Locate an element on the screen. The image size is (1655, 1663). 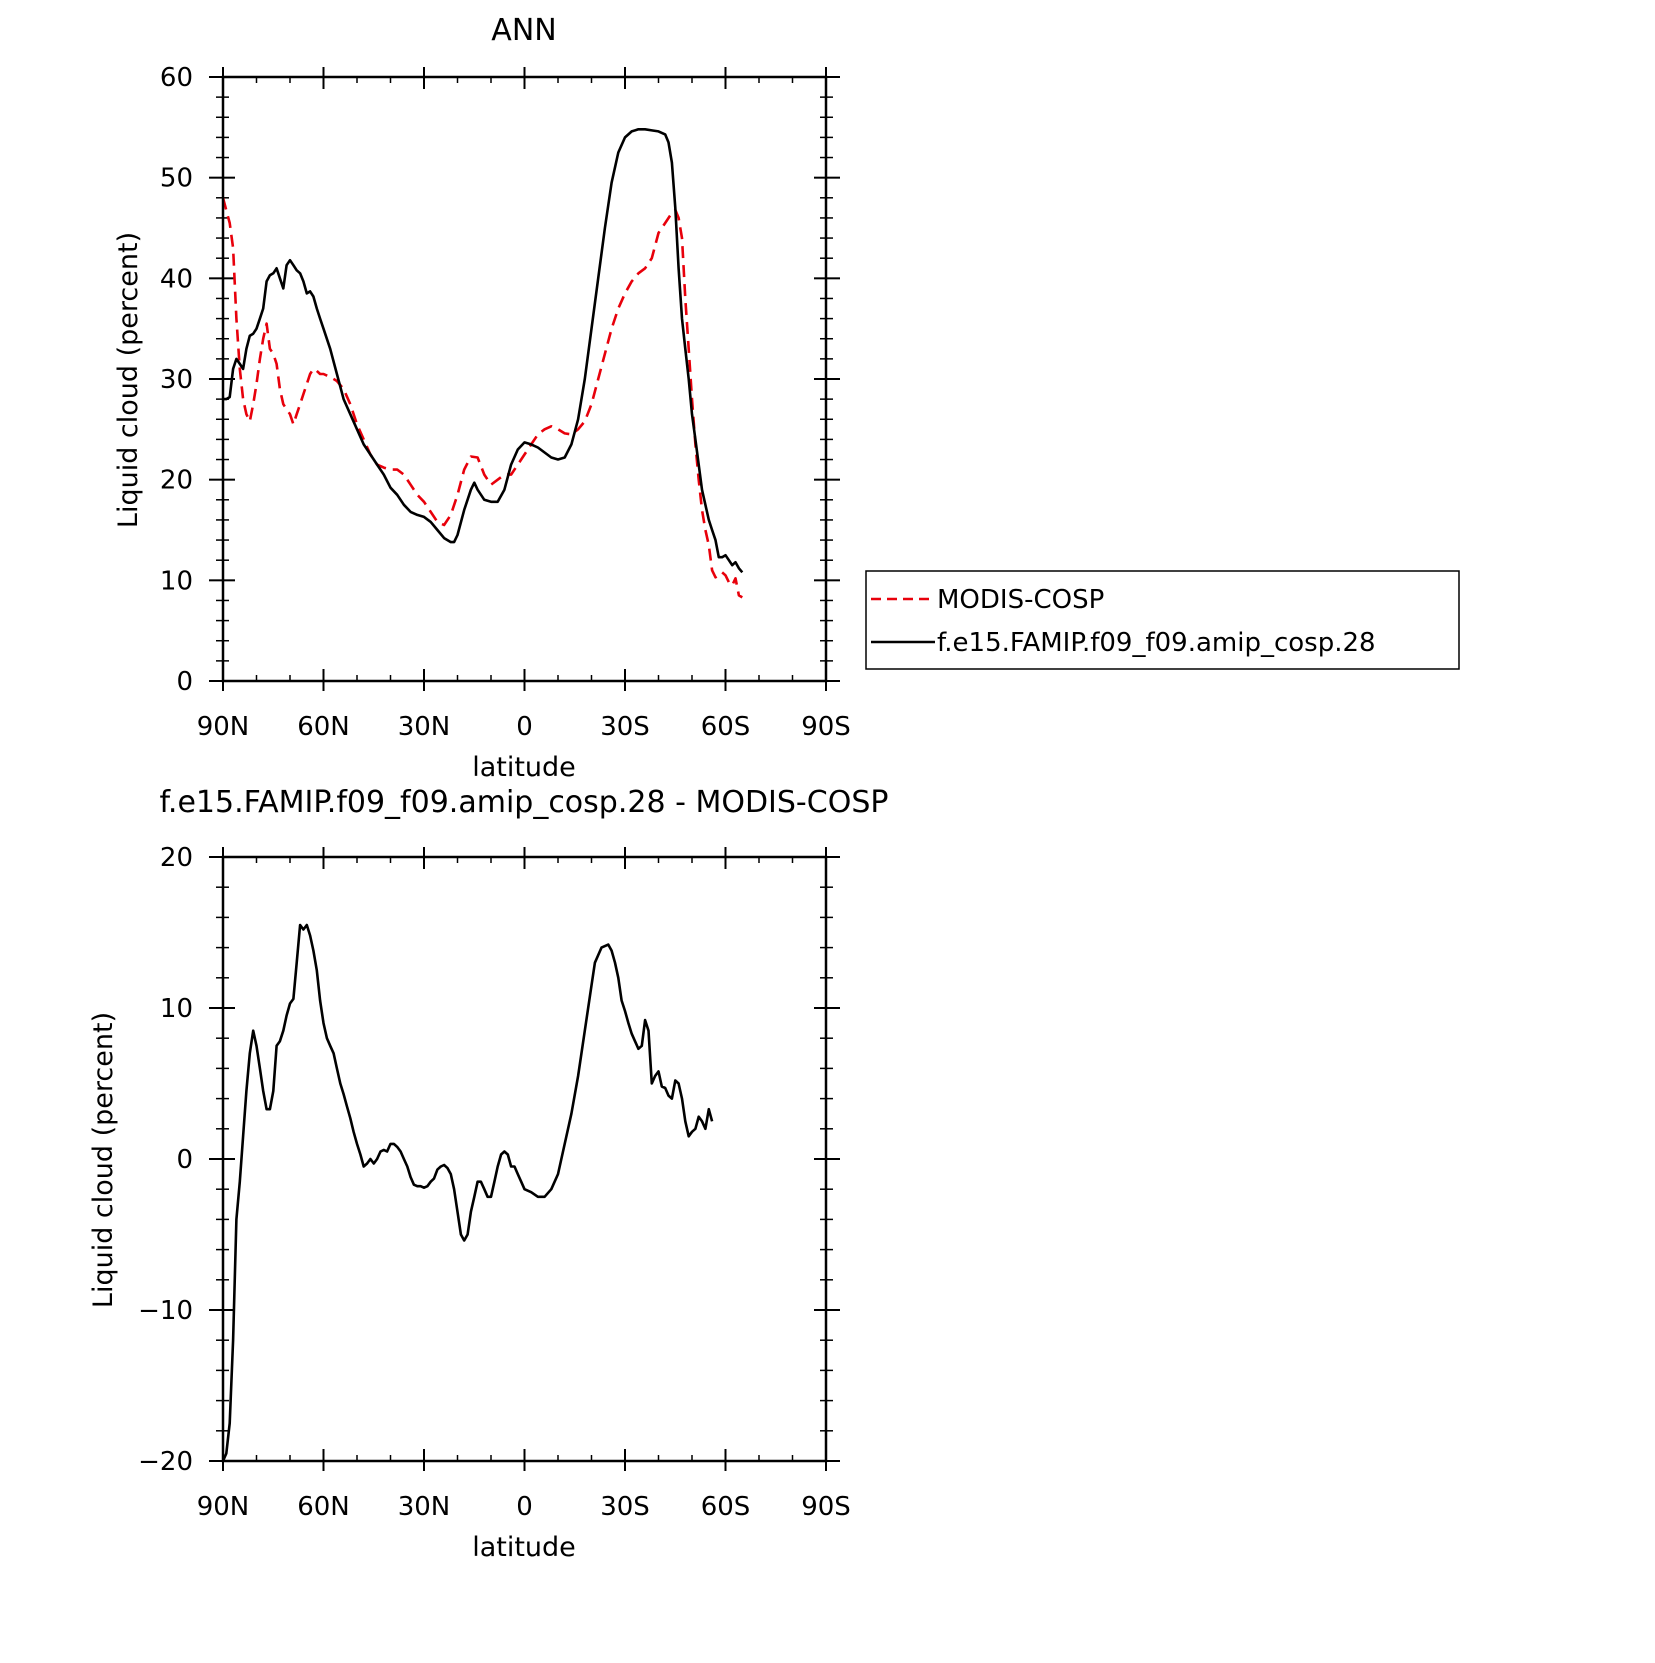
top-panel-y-label: Liquid cloud (percent) is located at coordinates (128, 380).